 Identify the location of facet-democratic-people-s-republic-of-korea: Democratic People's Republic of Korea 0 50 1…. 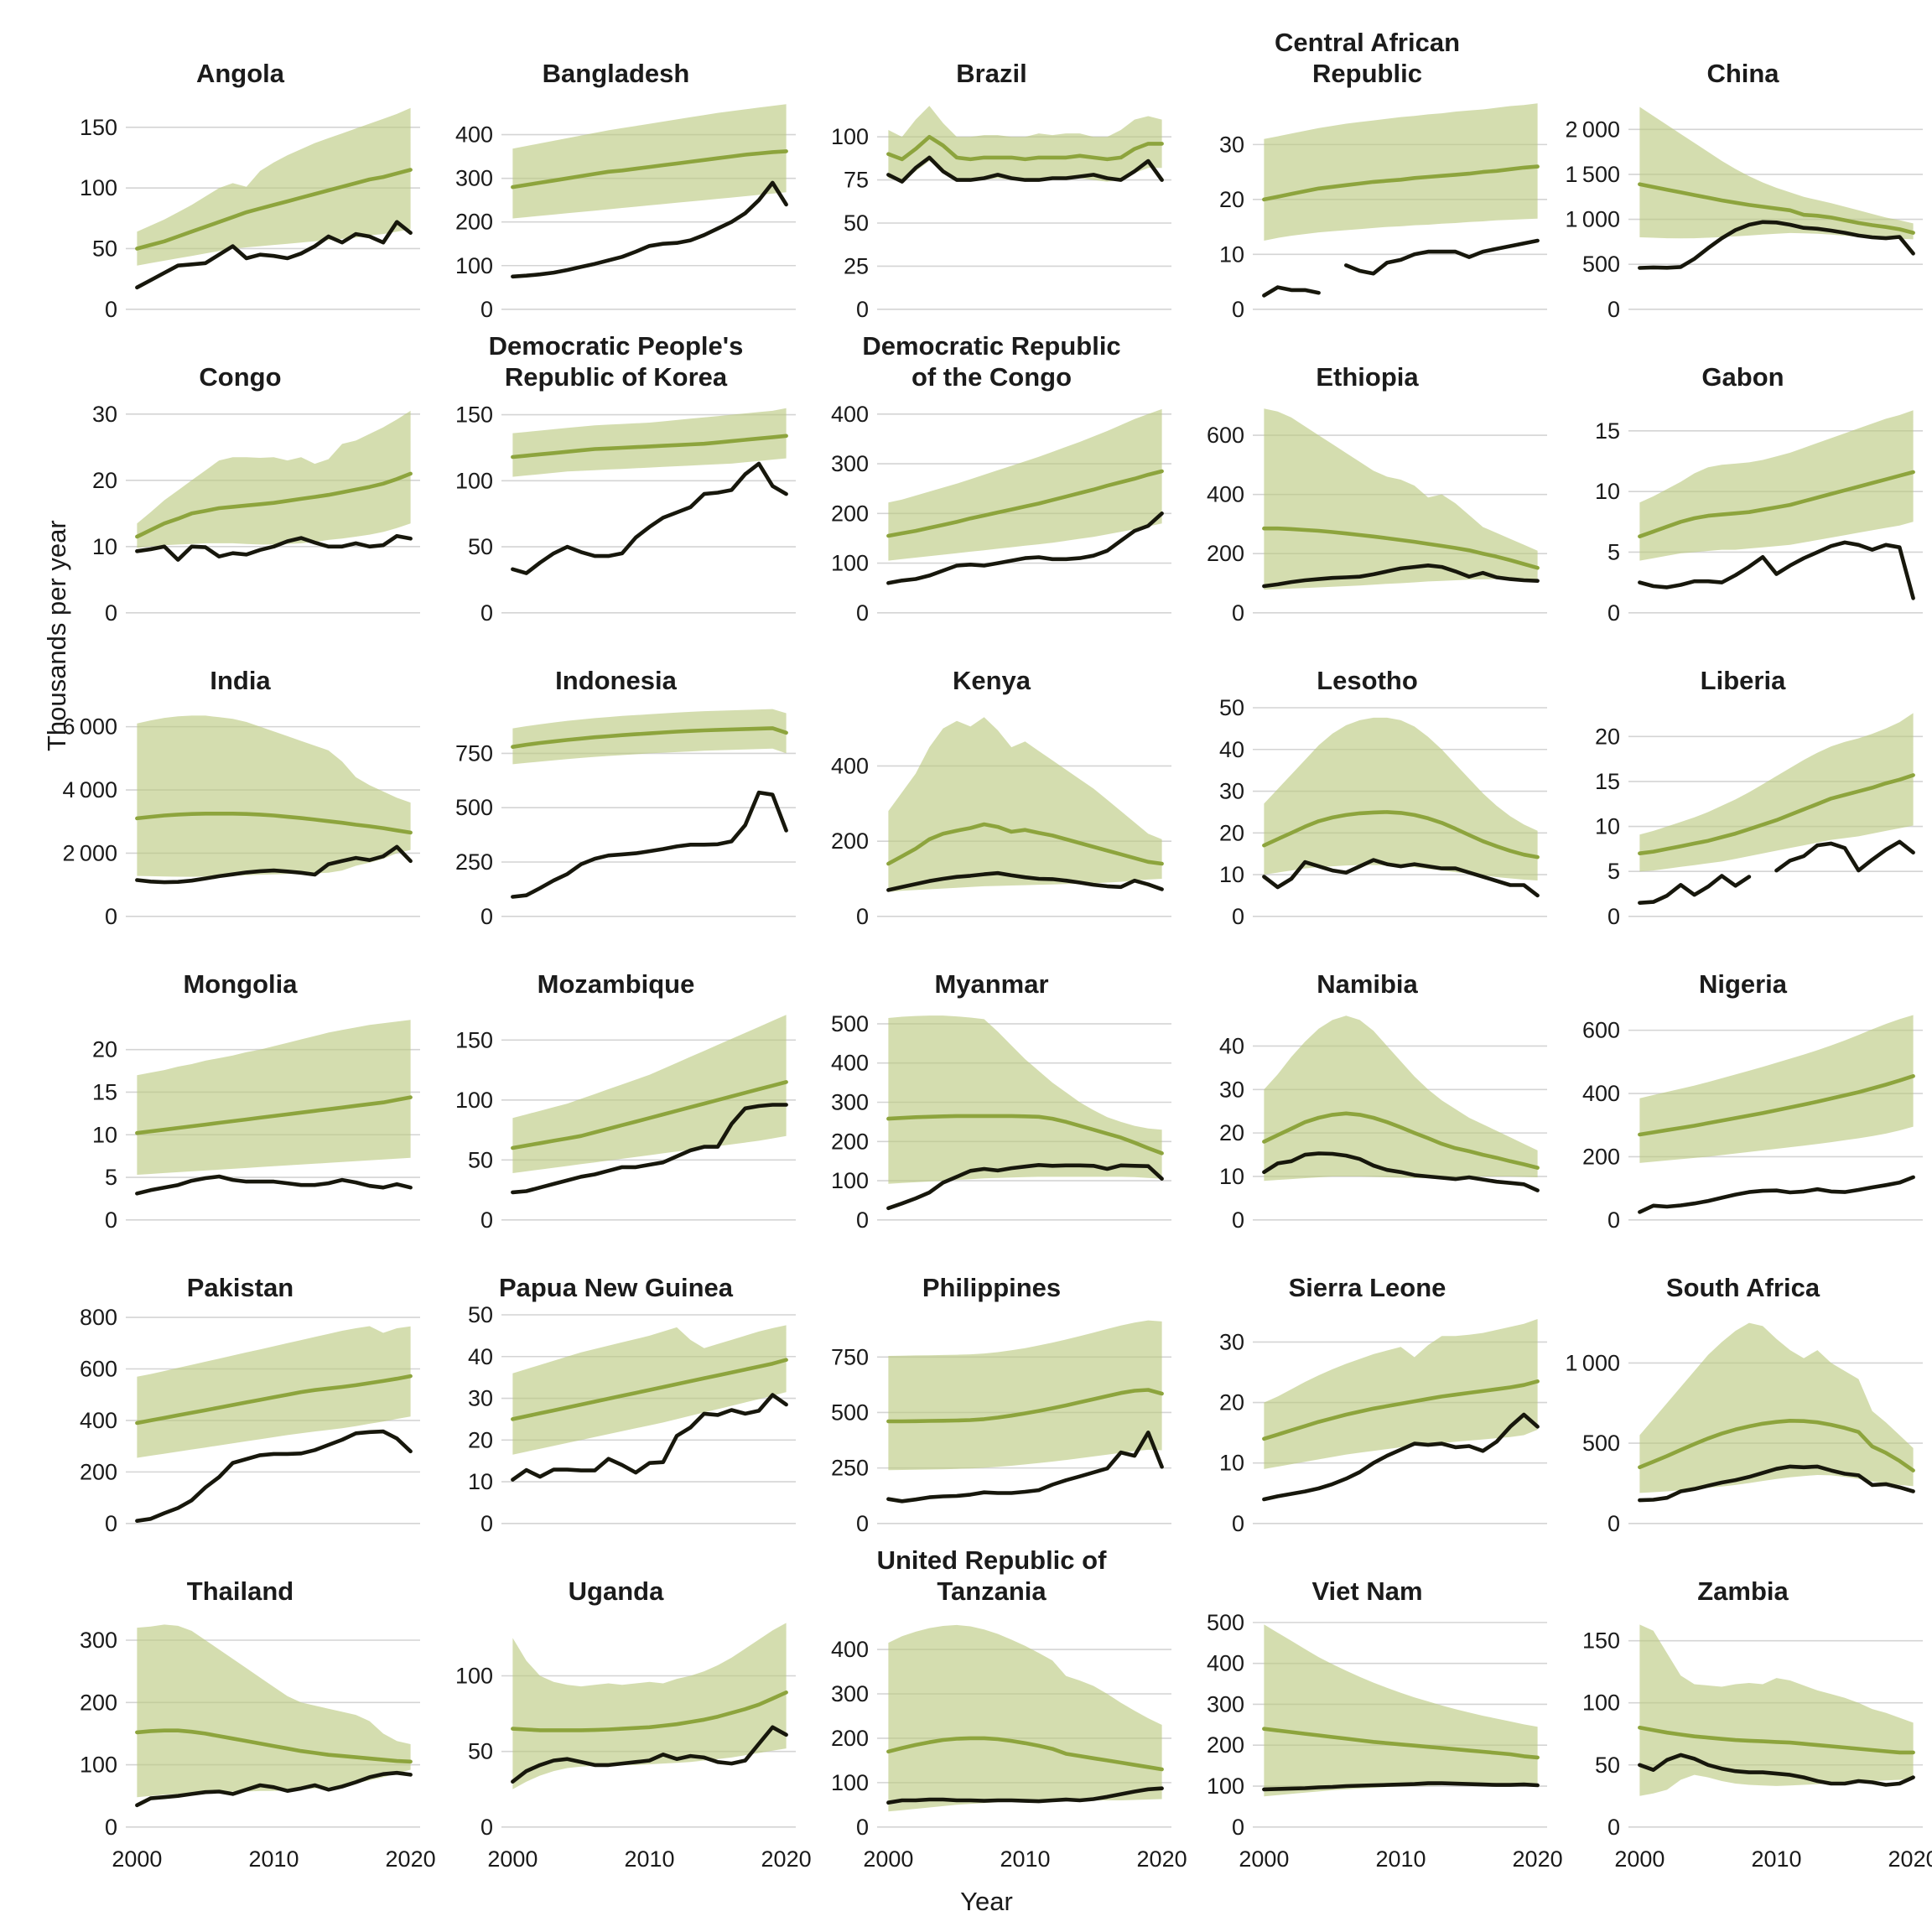
(615, 477).